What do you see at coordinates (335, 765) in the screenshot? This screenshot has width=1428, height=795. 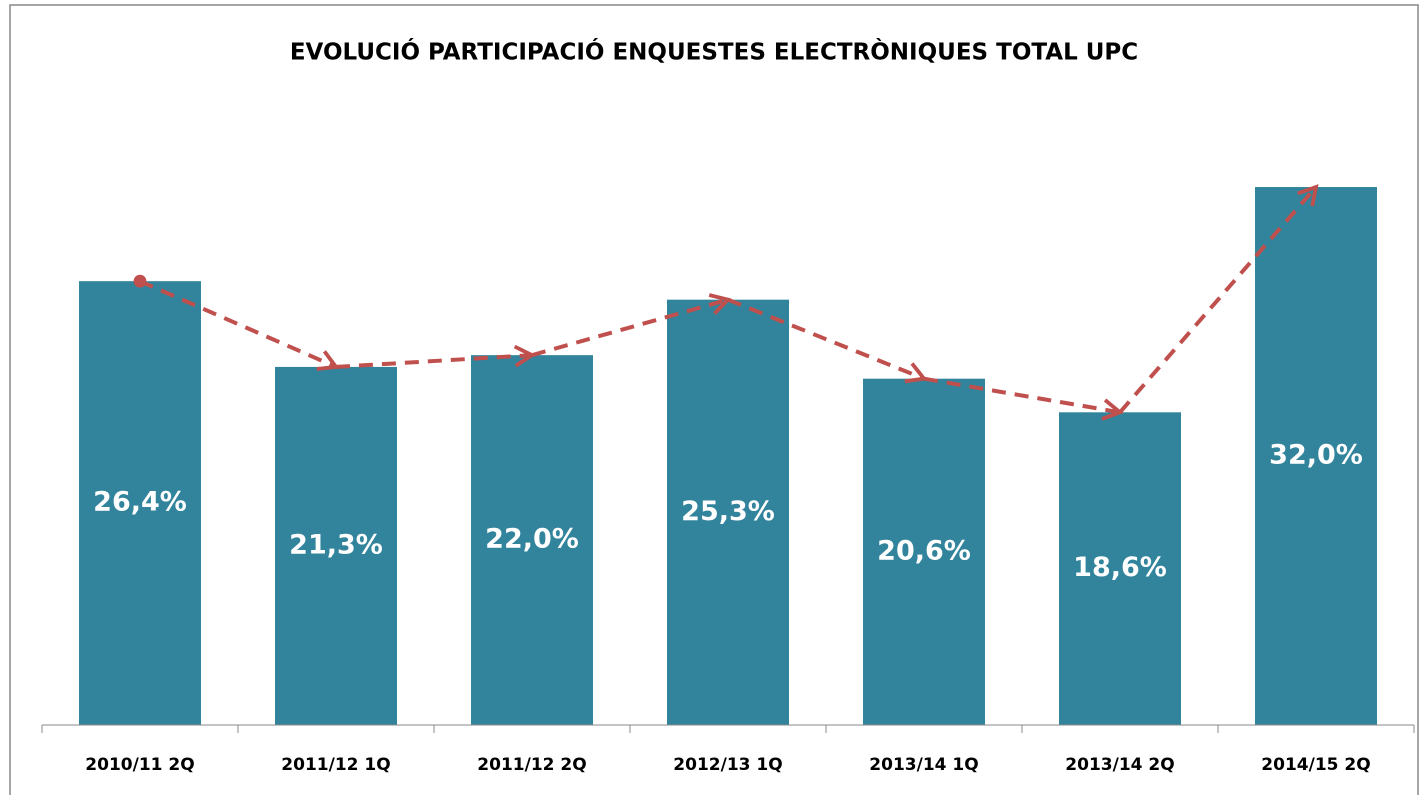 I see `x-tick-label: 2011/12 1Q` at bounding box center [335, 765].